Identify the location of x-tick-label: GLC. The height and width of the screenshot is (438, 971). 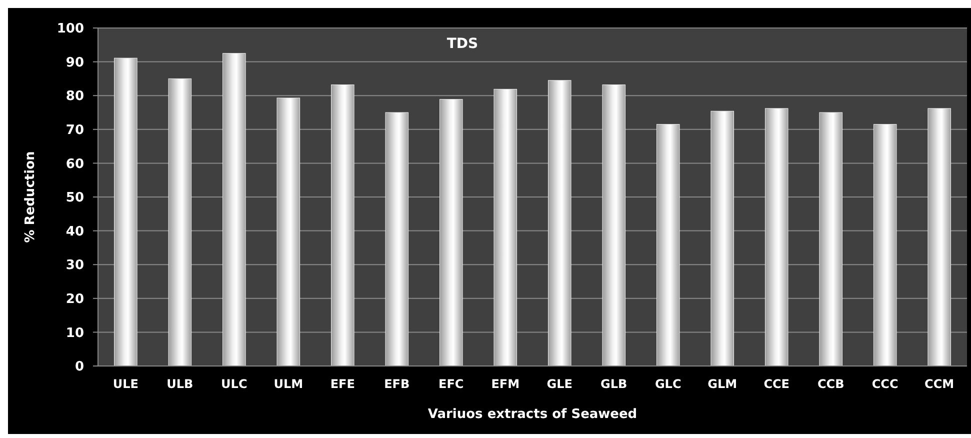
(668, 384).